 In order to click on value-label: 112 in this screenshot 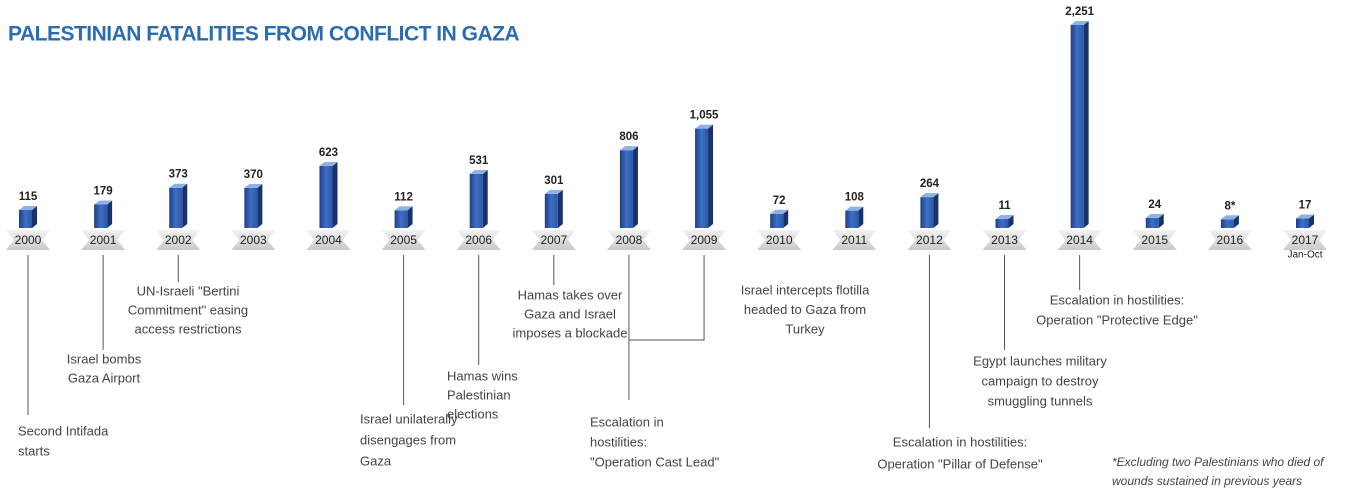, I will do `click(403, 197)`.